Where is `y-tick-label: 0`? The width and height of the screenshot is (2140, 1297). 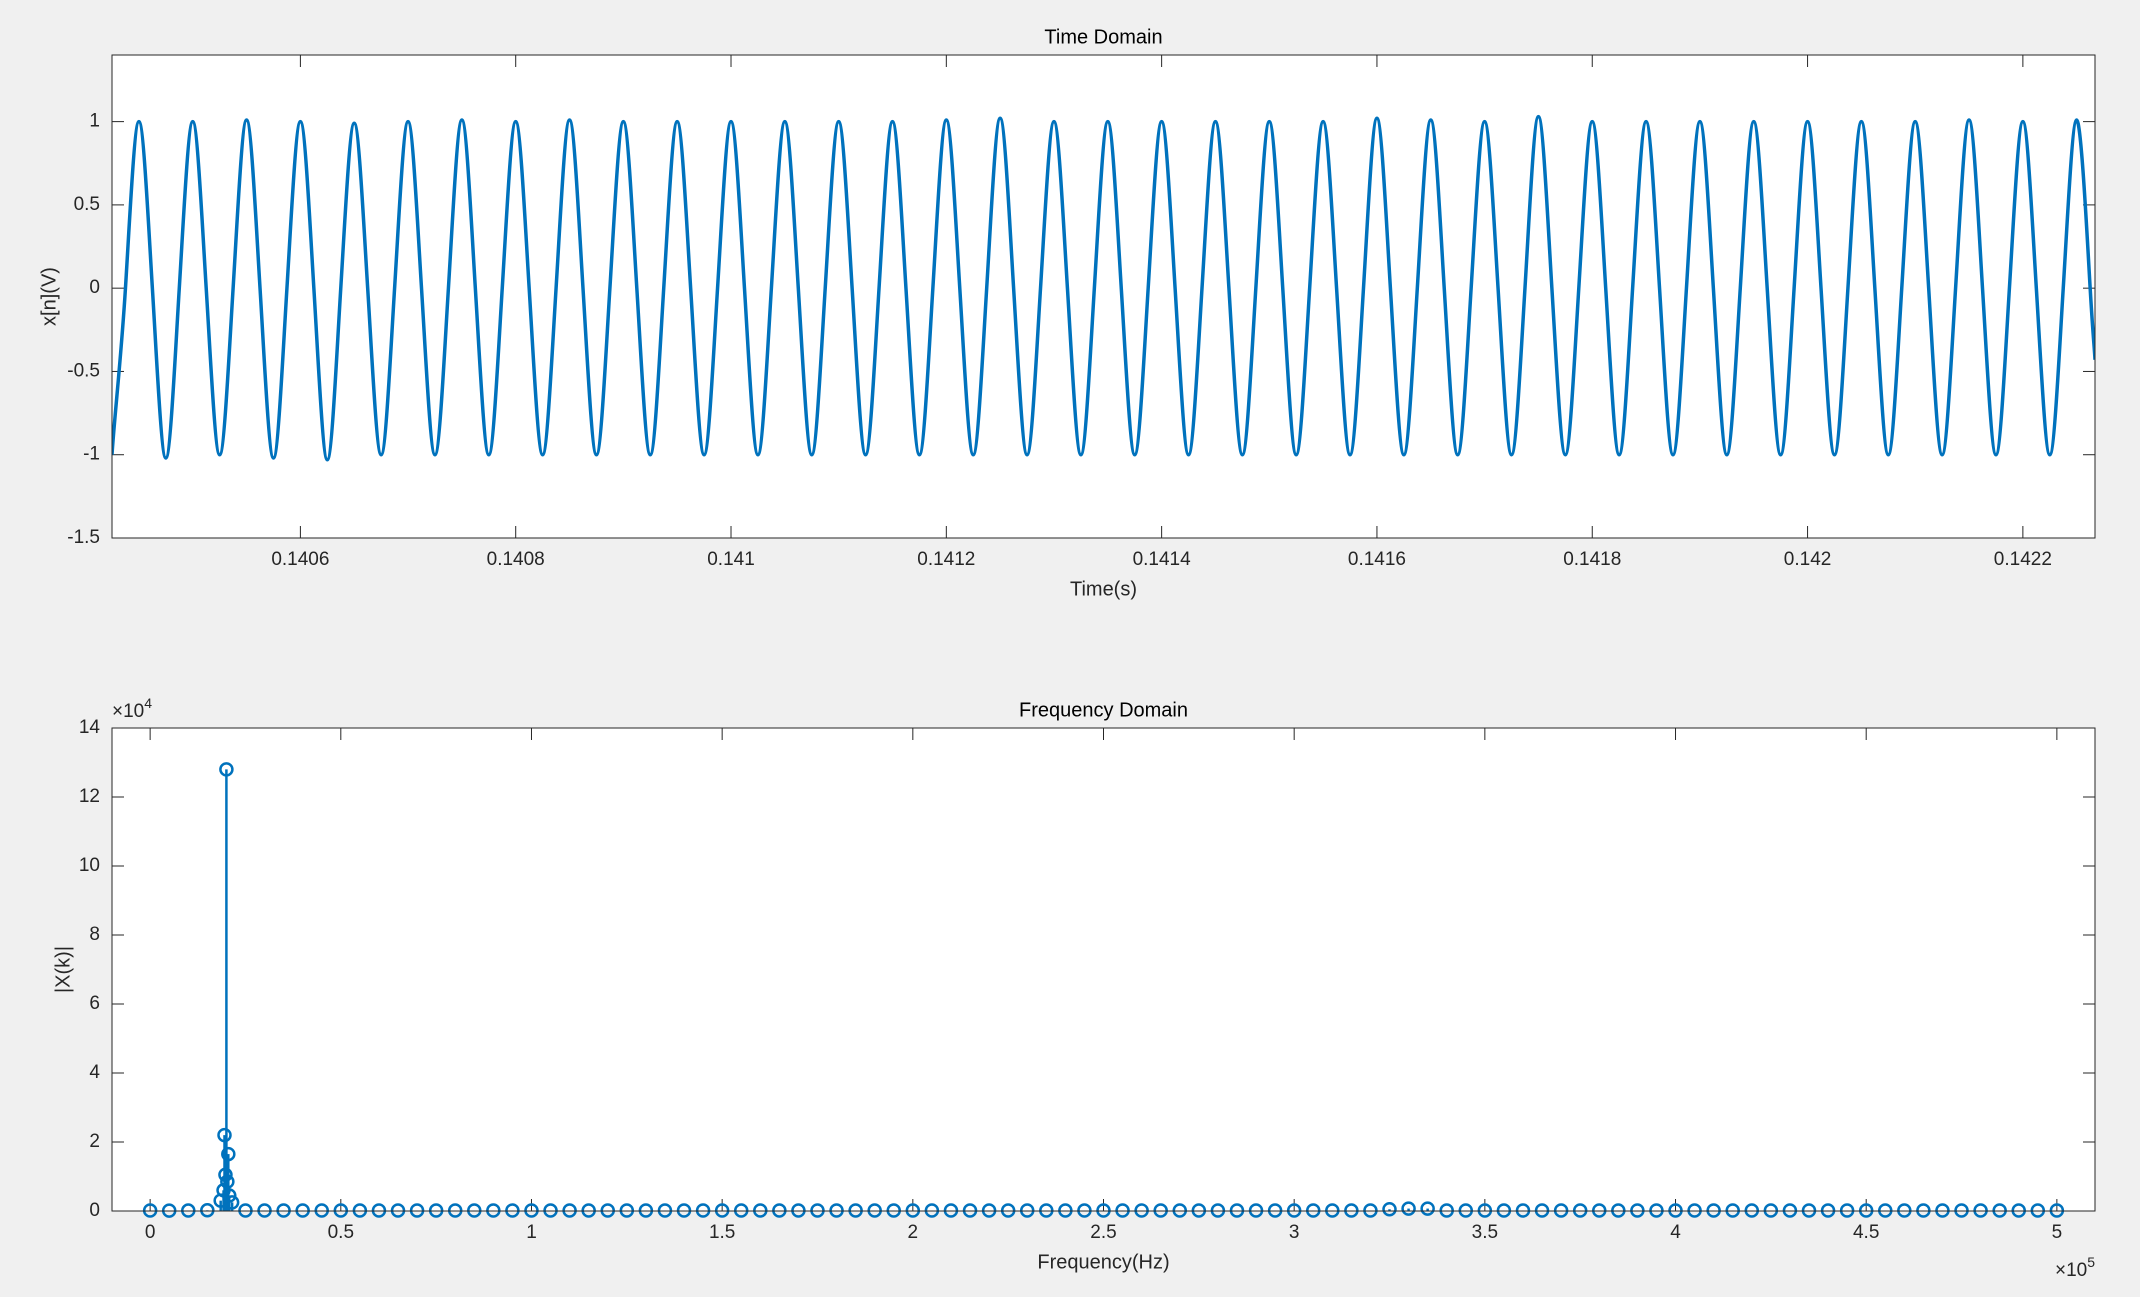
y-tick-label: 0 is located at coordinates (94, 1210).